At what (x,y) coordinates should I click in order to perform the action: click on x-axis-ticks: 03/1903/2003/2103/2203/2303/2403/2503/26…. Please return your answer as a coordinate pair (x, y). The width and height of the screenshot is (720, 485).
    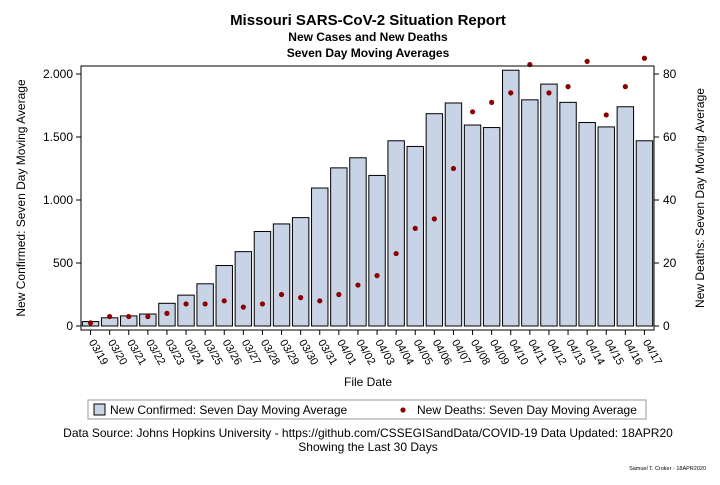
    Looking at the image, I should click on (375, 348).